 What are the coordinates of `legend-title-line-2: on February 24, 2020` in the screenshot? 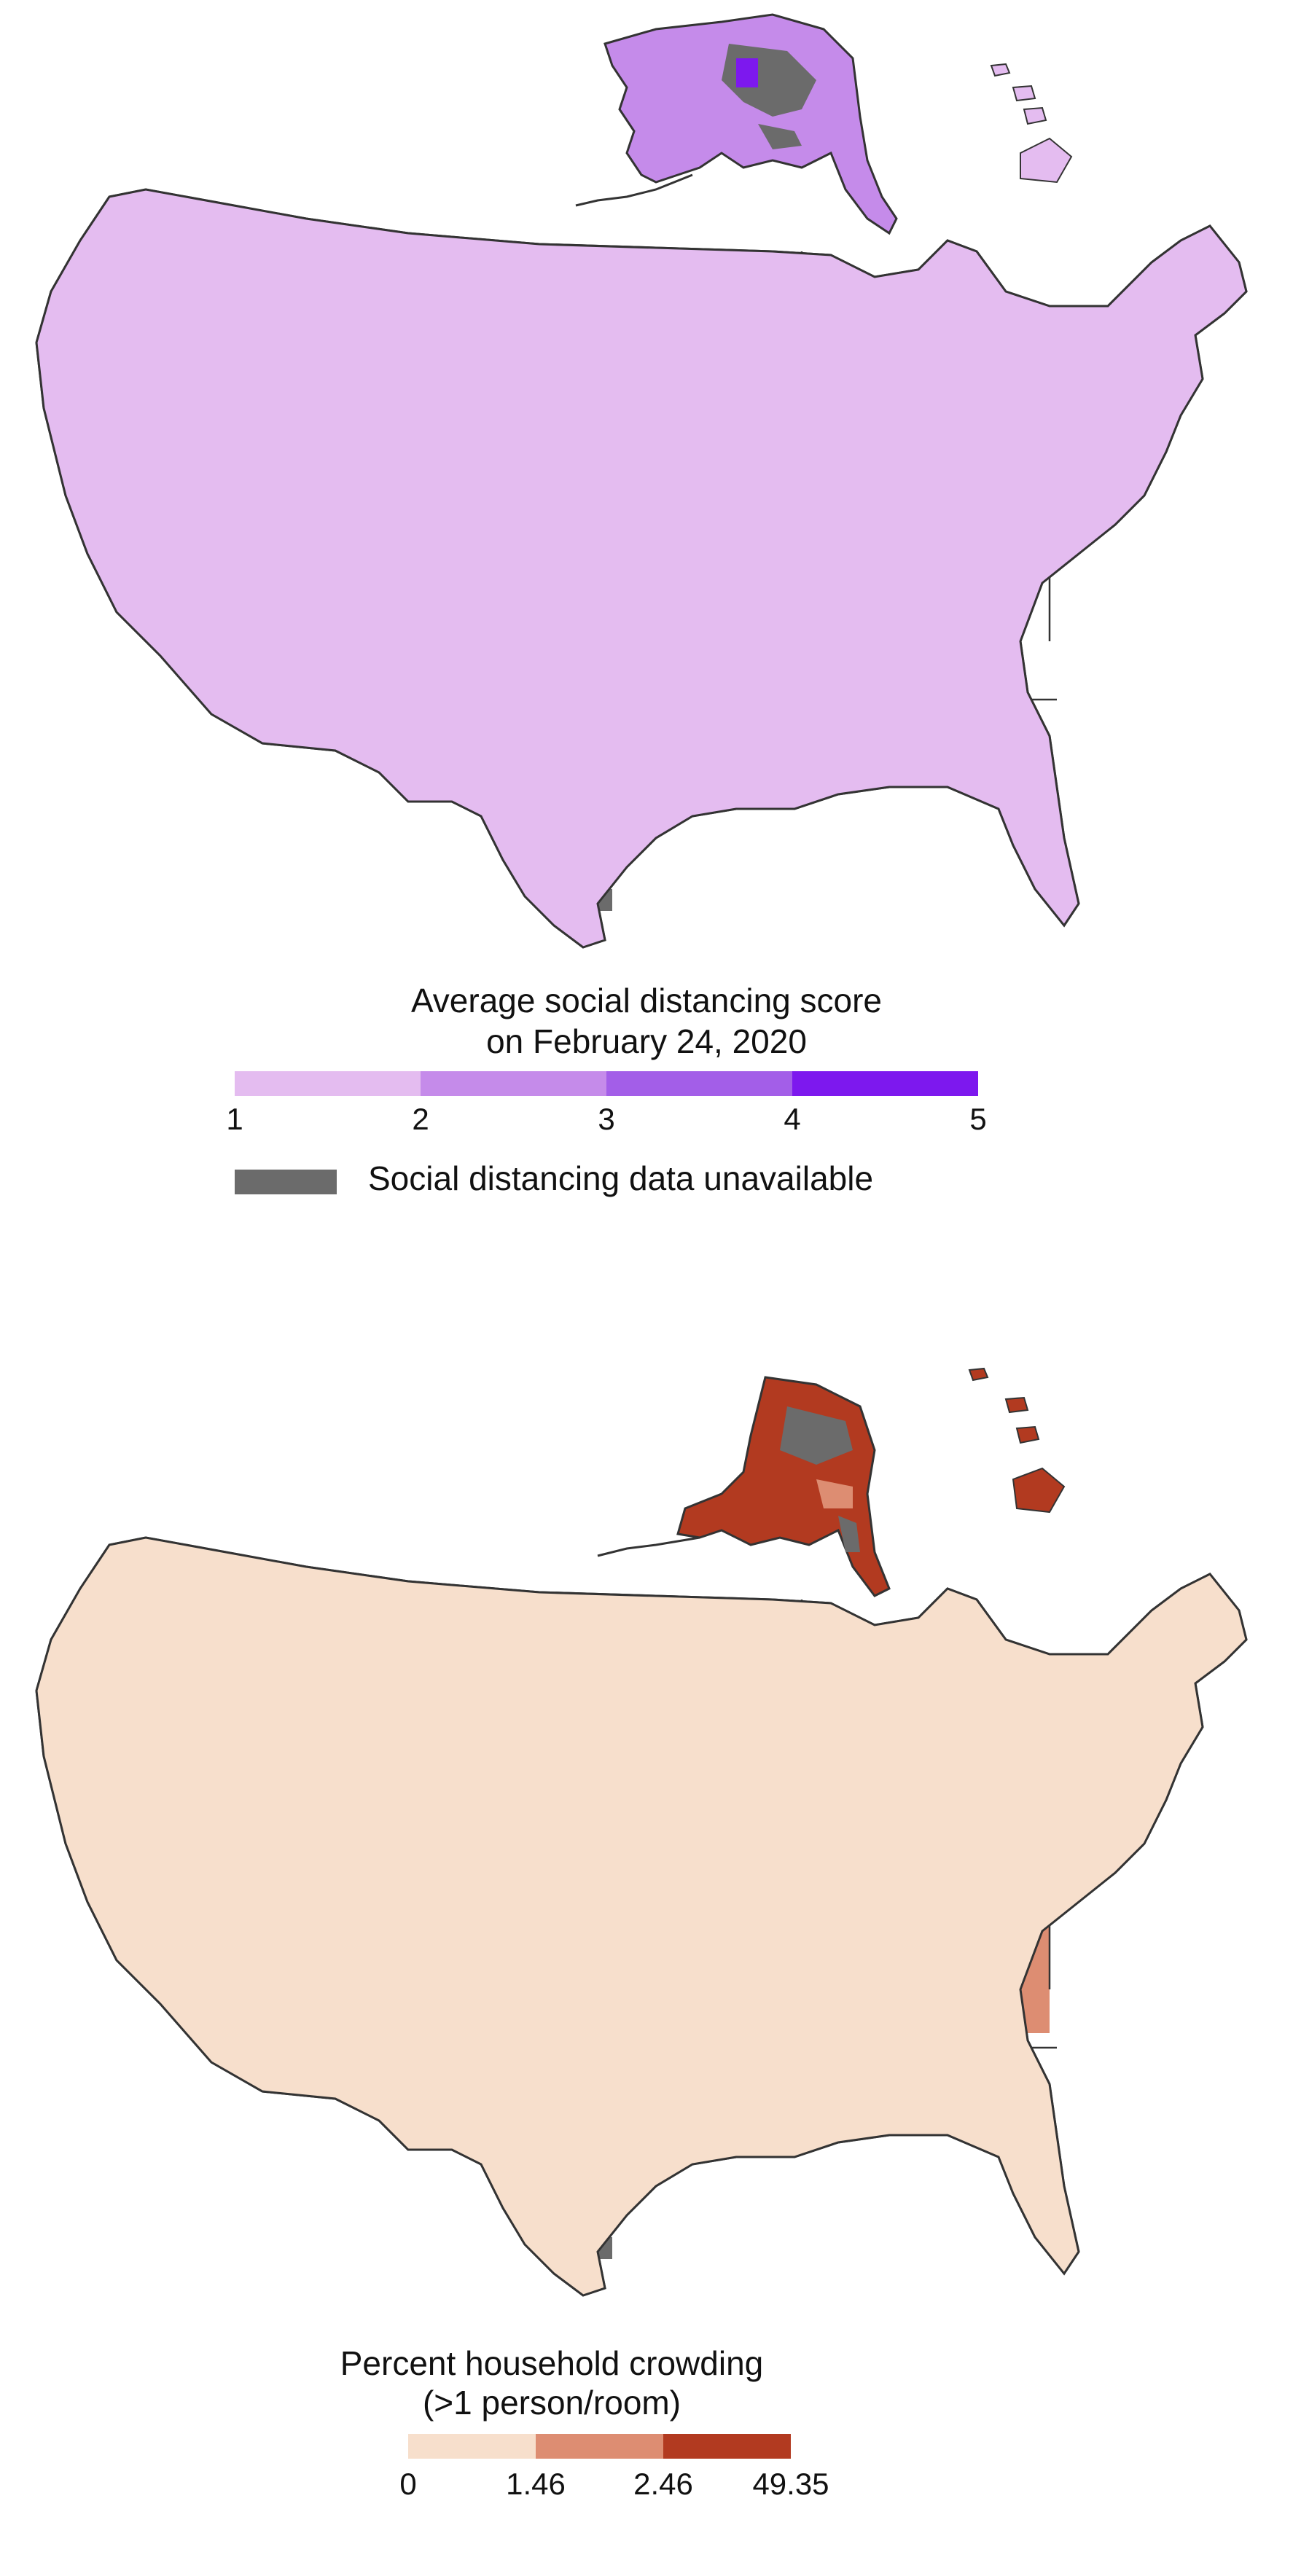 It's located at (646, 1041).